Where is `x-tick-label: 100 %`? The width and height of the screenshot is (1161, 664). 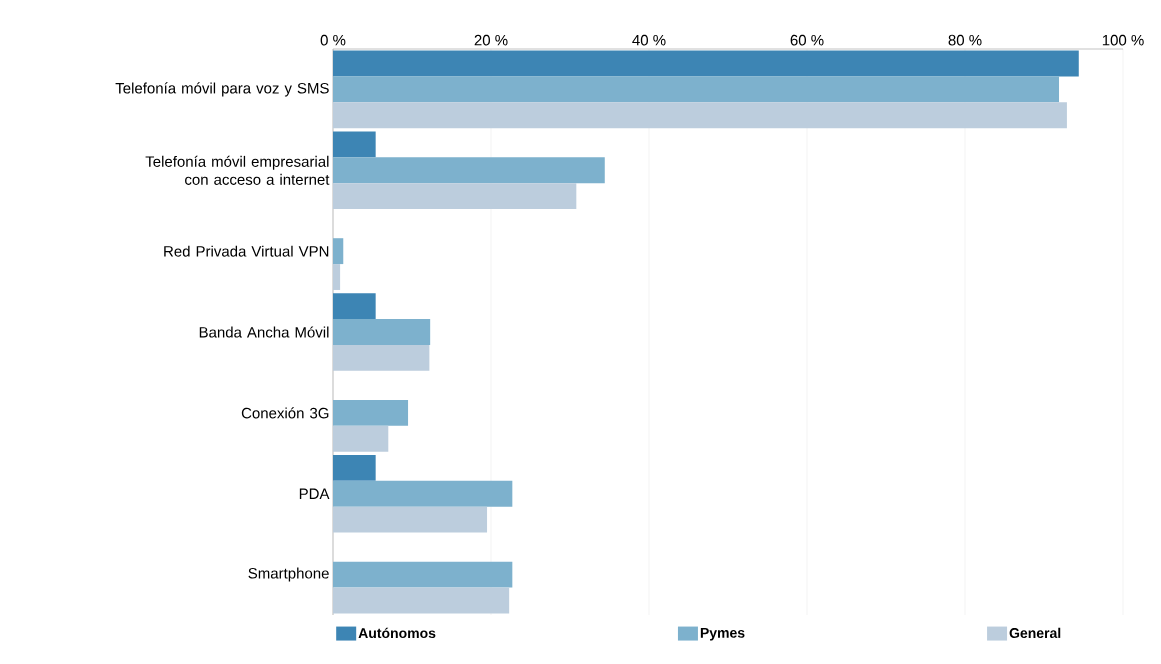
x-tick-label: 100 % is located at coordinates (1123, 40).